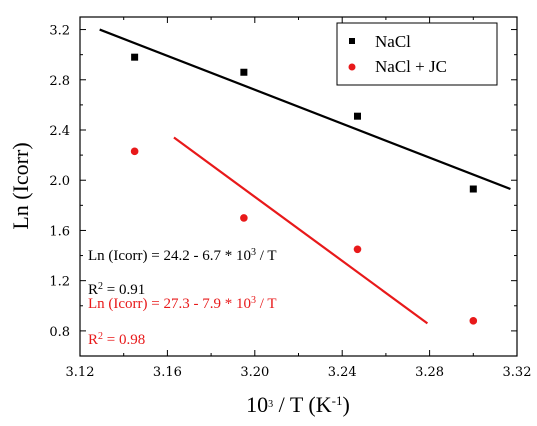  What do you see at coordinates (59, 31) in the screenshot?
I see `y-tick-label: 3.2` at bounding box center [59, 31].